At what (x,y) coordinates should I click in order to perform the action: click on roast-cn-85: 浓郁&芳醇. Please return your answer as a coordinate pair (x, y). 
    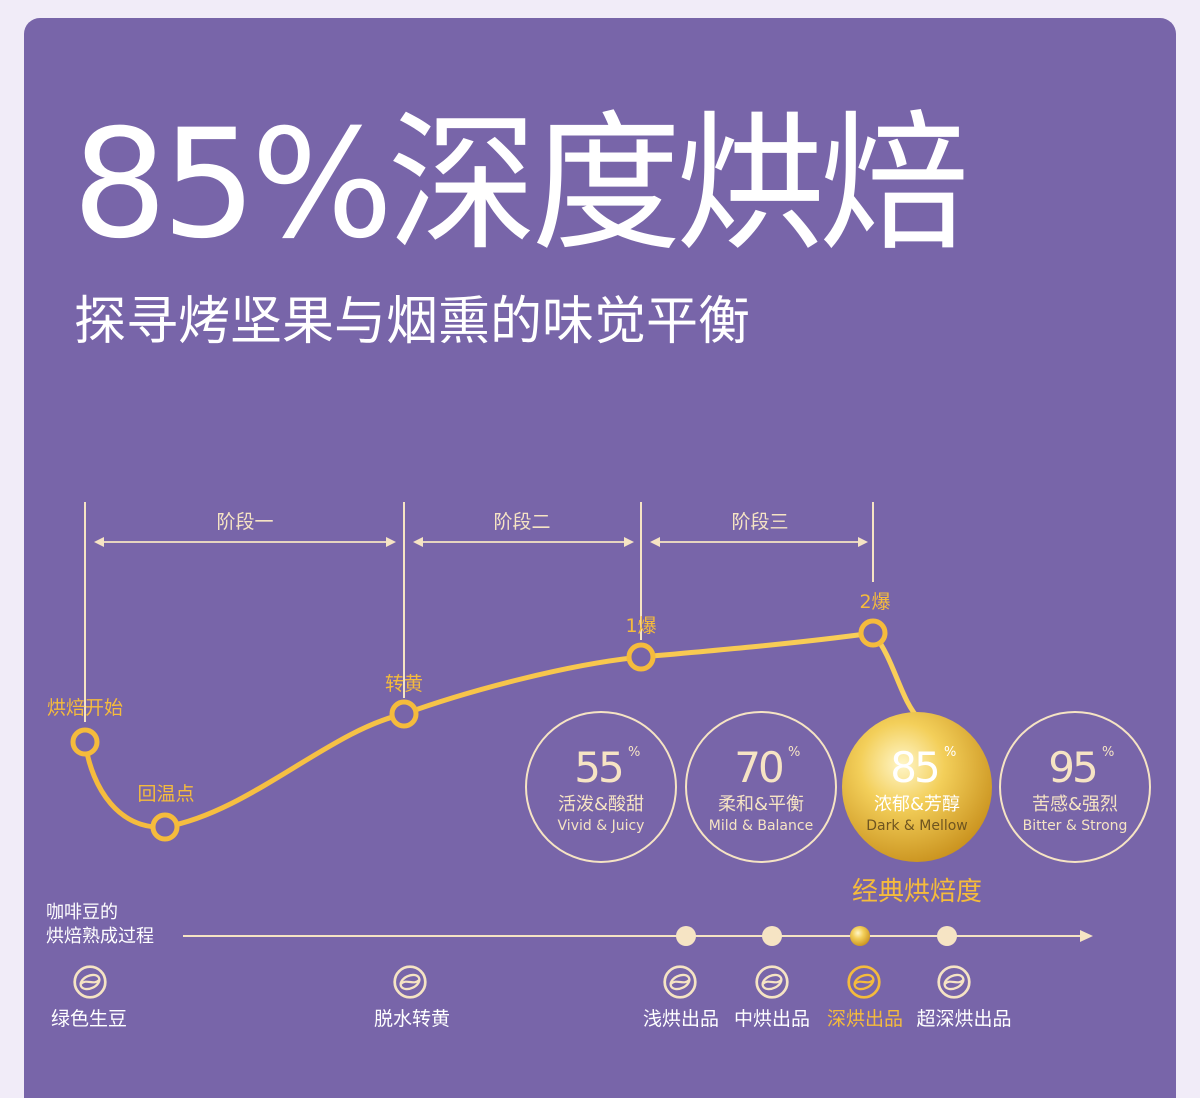
    Looking at the image, I should click on (917, 804).